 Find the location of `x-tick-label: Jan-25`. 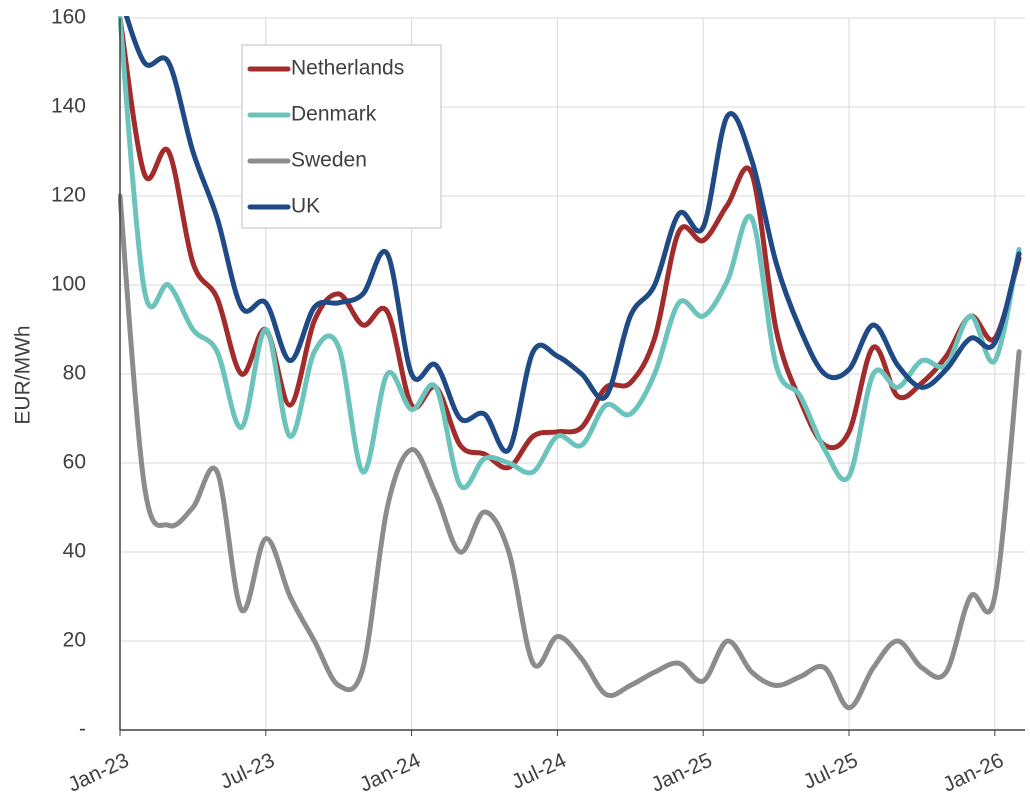

x-tick-label: Jan-25 is located at coordinates (682, 773).